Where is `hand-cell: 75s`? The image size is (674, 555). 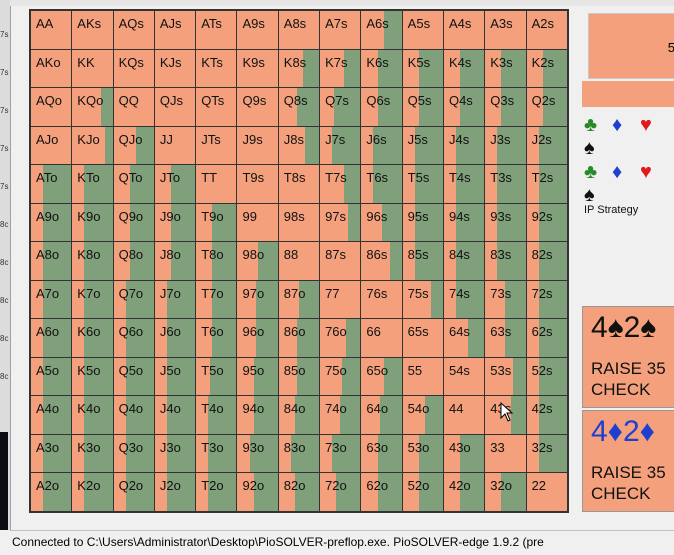 hand-cell: 75s is located at coordinates (422, 299).